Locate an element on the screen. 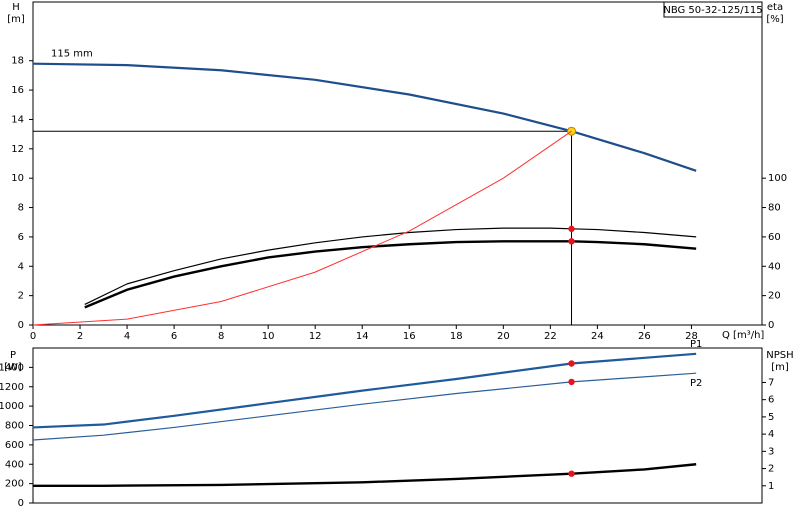 This screenshot has height=524, width=800. x-tick-label: 10 is located at coordinates (268, 336).